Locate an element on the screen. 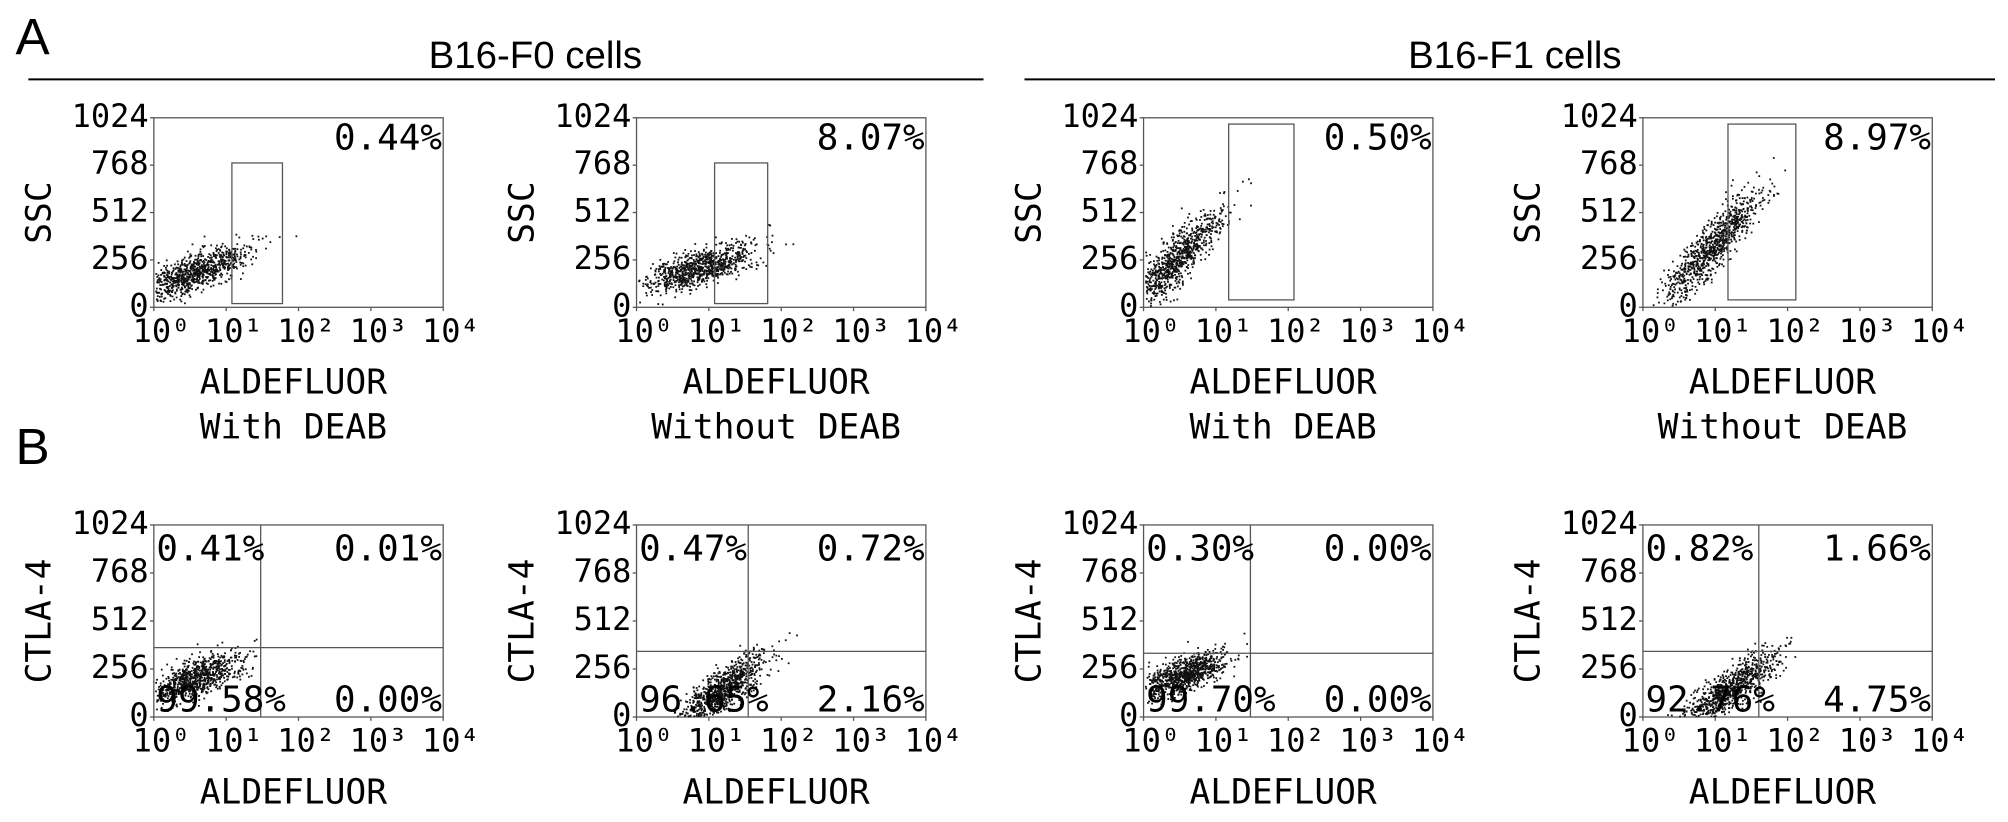 The image size is (2008, 822). x-tick-label: 10² is located at coordinates (306, 331).